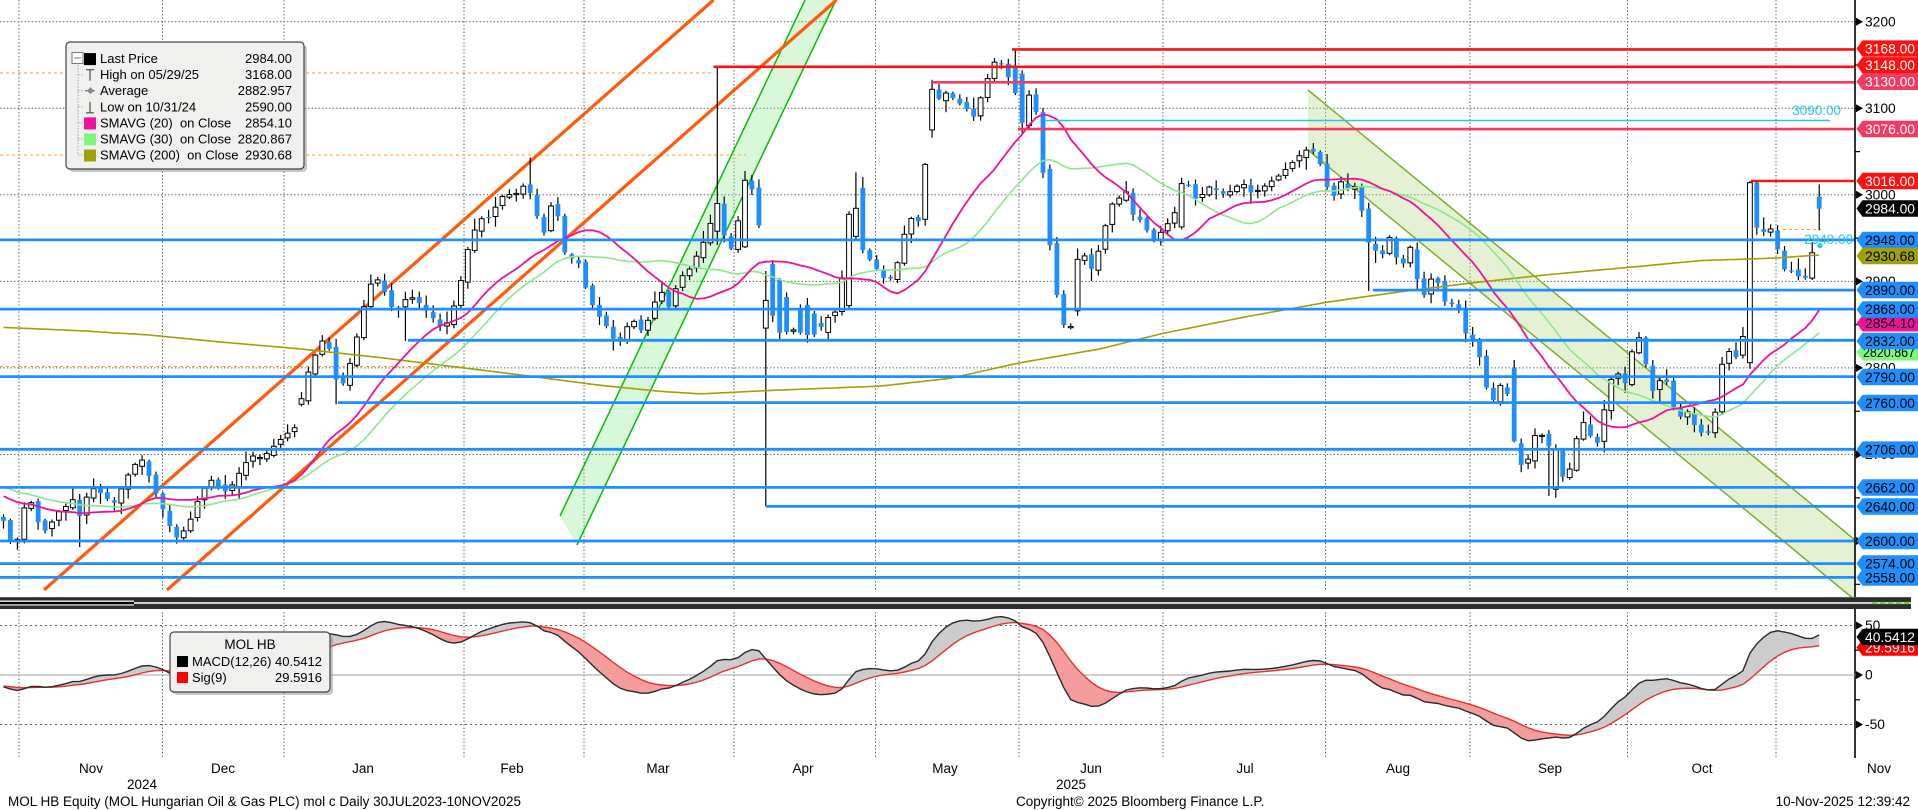  What do you see at coordinates (142, 784) in the screenshot?
I see `svg-text: 2024` at bounding box center [142, 784].